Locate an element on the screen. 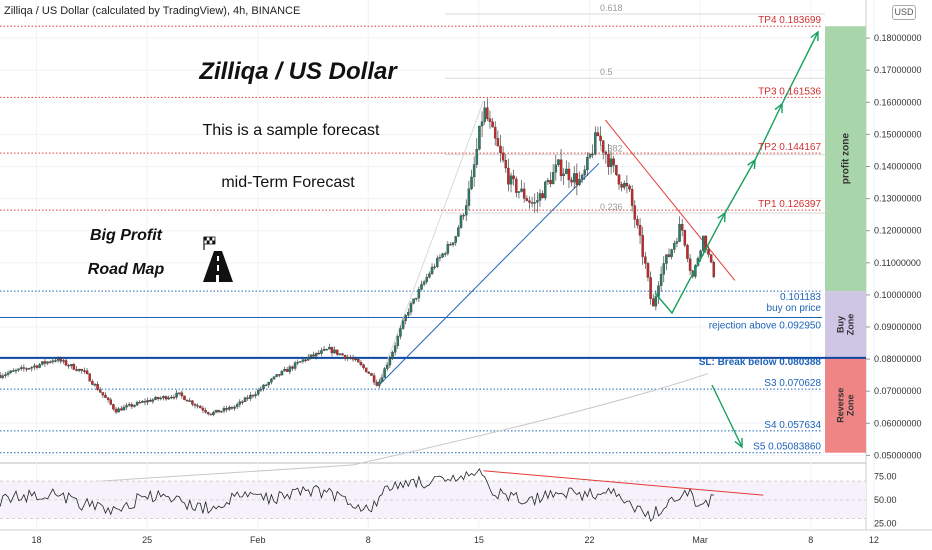 The width and height of the screenshot is (932, 550). currency-badge: USD is located at coordinates (904, 12).